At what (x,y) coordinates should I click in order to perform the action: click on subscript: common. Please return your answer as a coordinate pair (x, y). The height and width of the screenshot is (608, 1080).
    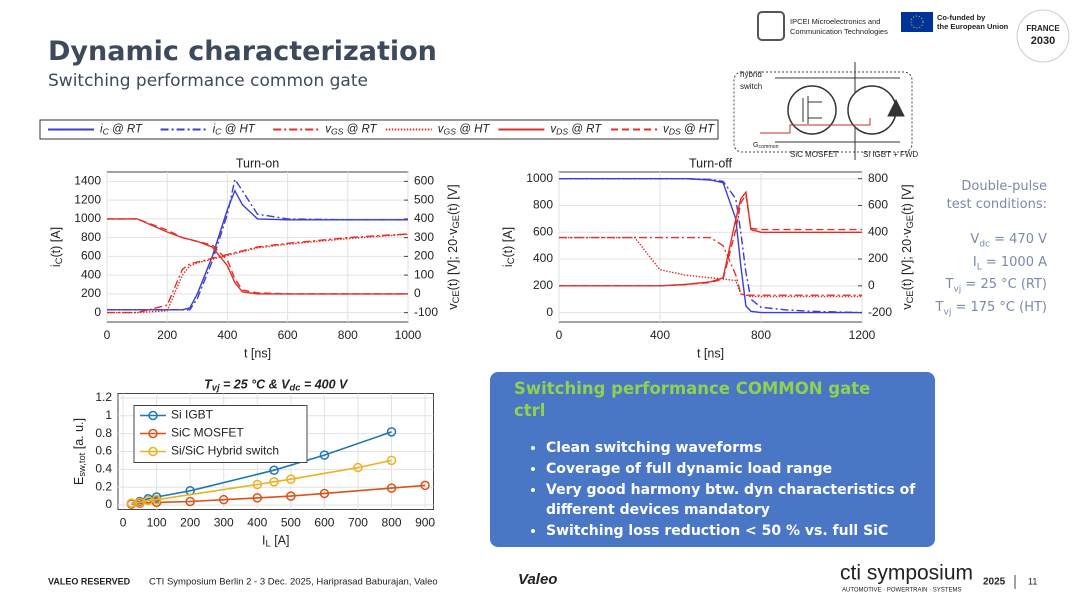
    Looking at the image, I should click on (768, 147).